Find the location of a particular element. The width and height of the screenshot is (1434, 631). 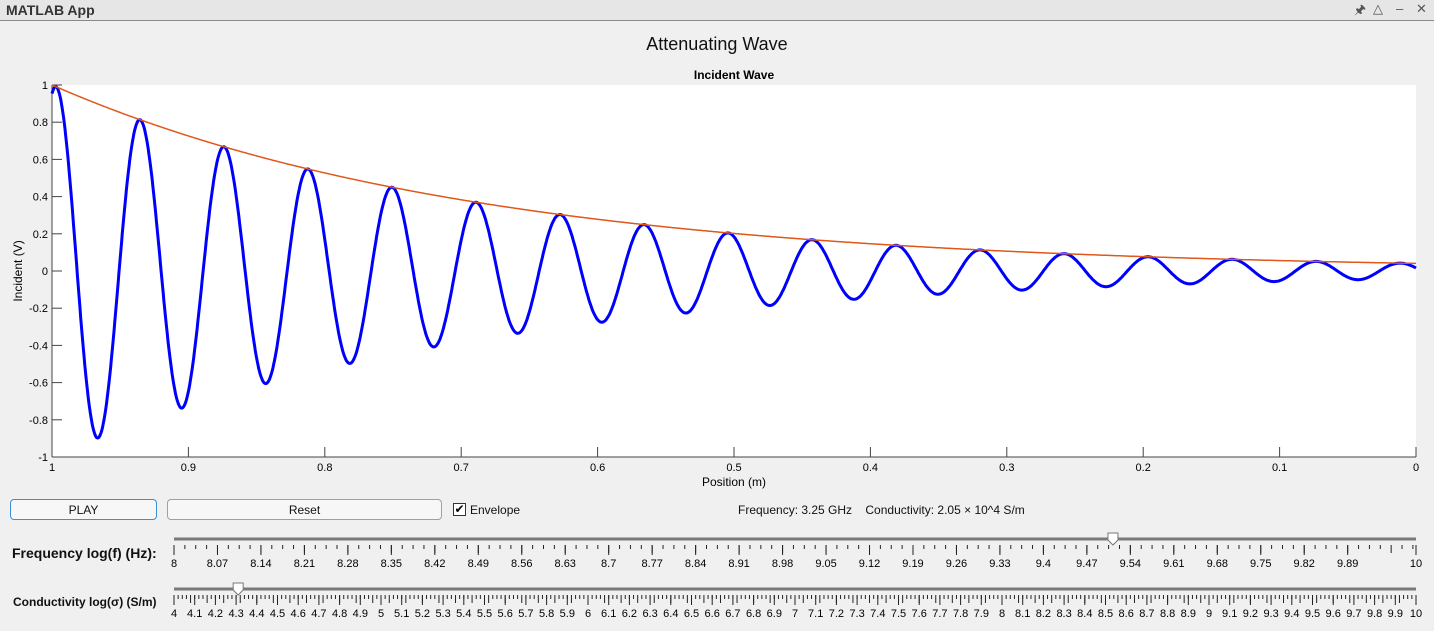

conductivity-slider-tick-label: 6.4 is located at coordinates (670, 614).